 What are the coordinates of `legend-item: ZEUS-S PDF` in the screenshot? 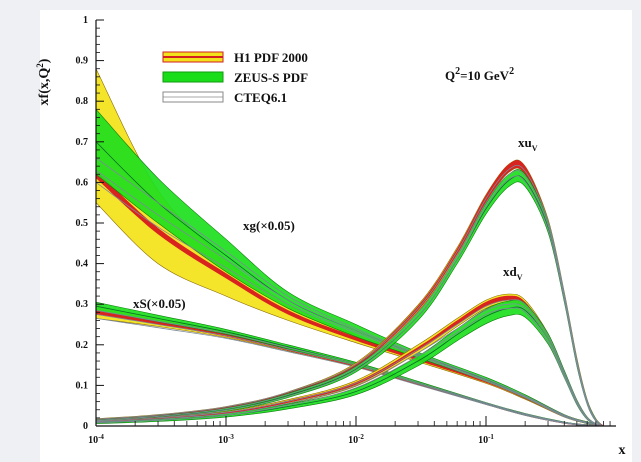 It's located at (235, 77).